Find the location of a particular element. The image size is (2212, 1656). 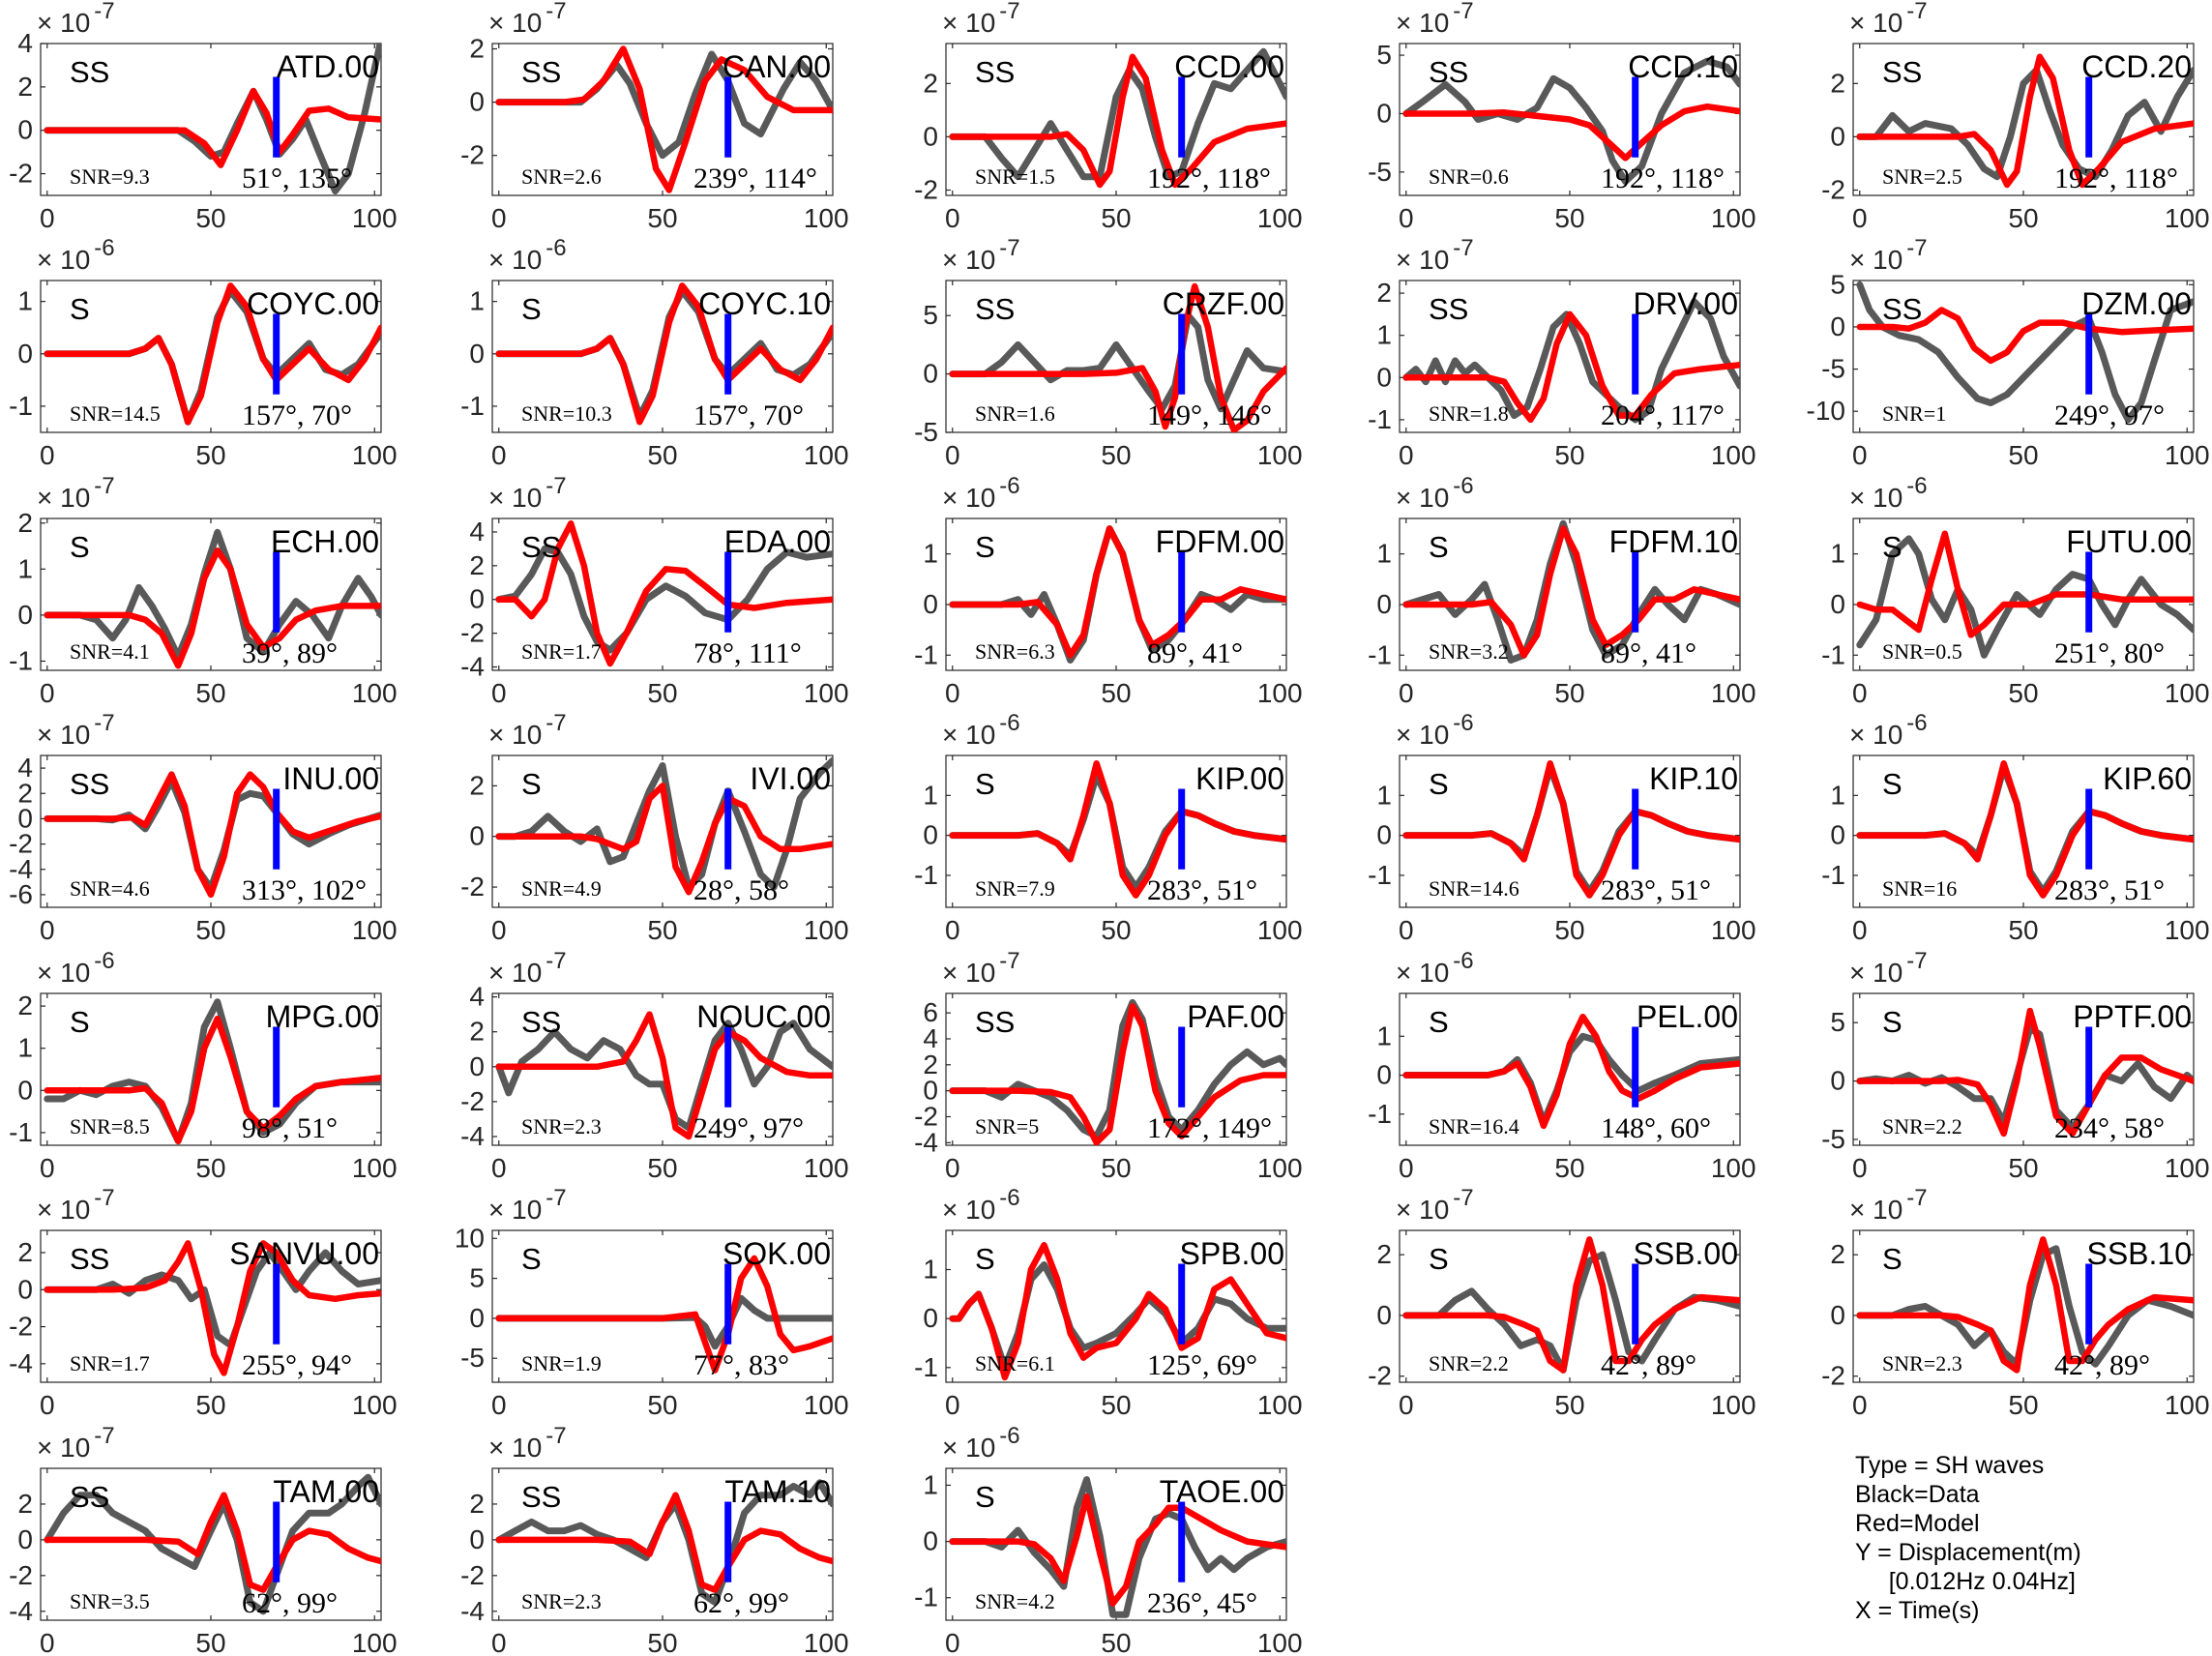

snr-label: SNR=5 is located at coordinates (1007, 1126).